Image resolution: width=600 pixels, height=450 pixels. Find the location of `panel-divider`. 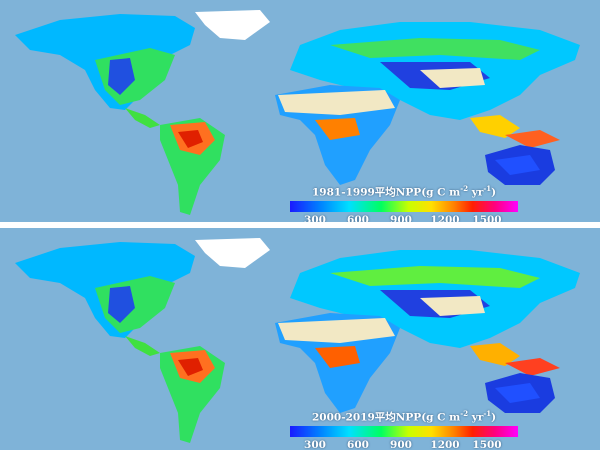

panel-divider is located at coordinates (300, 225).